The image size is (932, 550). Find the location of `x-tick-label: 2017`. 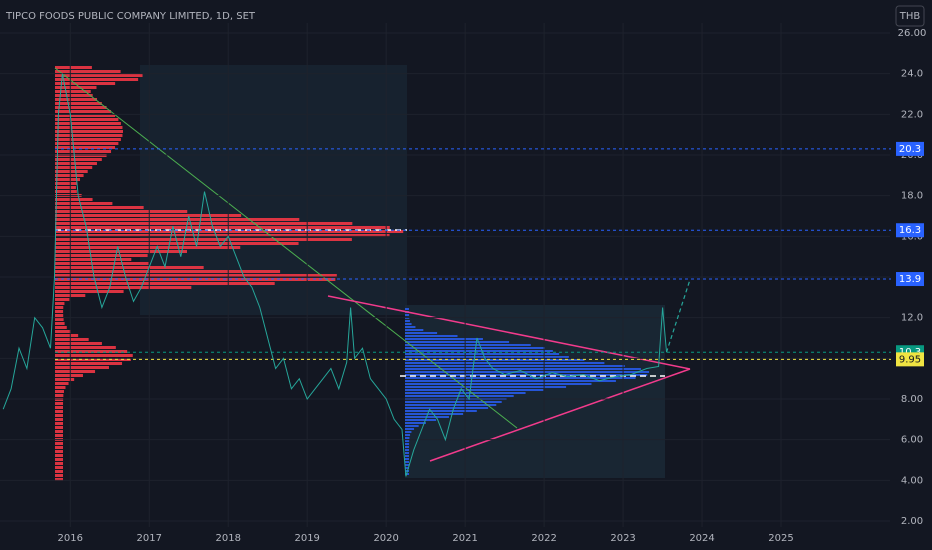

x-tick-label: 2017 is located at coordinates (149, 538).